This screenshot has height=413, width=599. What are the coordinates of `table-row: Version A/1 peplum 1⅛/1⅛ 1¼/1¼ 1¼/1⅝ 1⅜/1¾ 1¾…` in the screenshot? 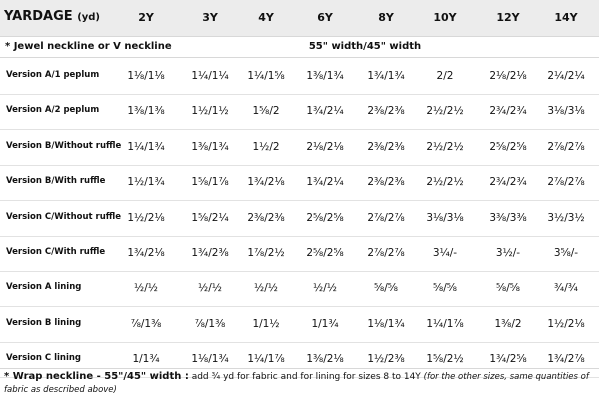 It's located at (299, 77).